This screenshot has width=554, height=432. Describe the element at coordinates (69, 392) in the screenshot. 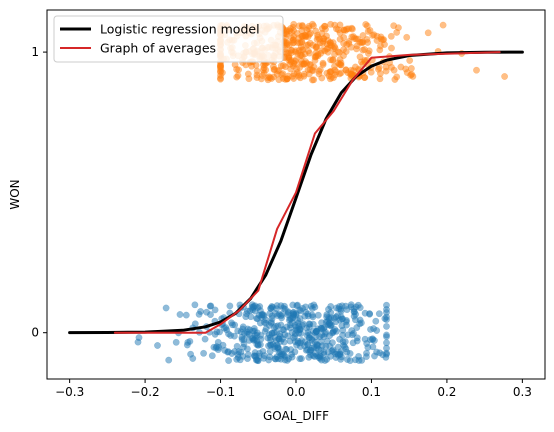

I see `x-tick-label: −0.3` at that location.